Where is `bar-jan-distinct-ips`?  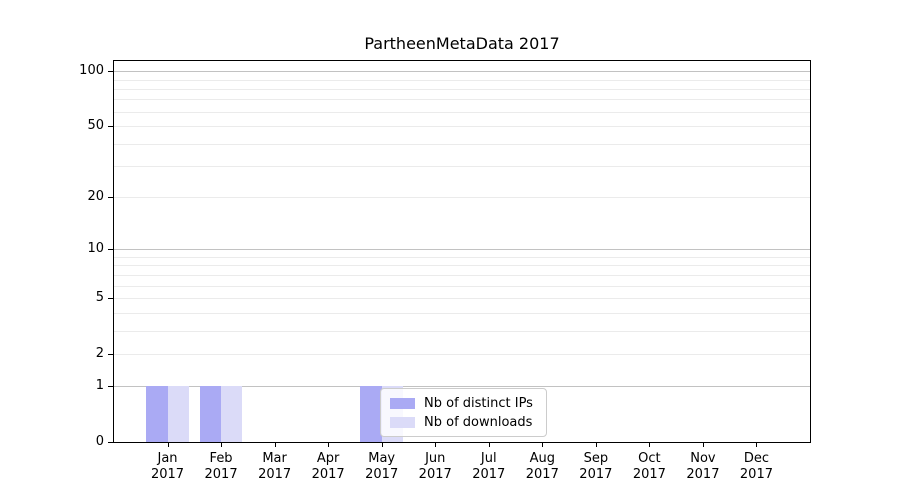 bar-jan-distinct-ips is located at coordinates (157, 414).